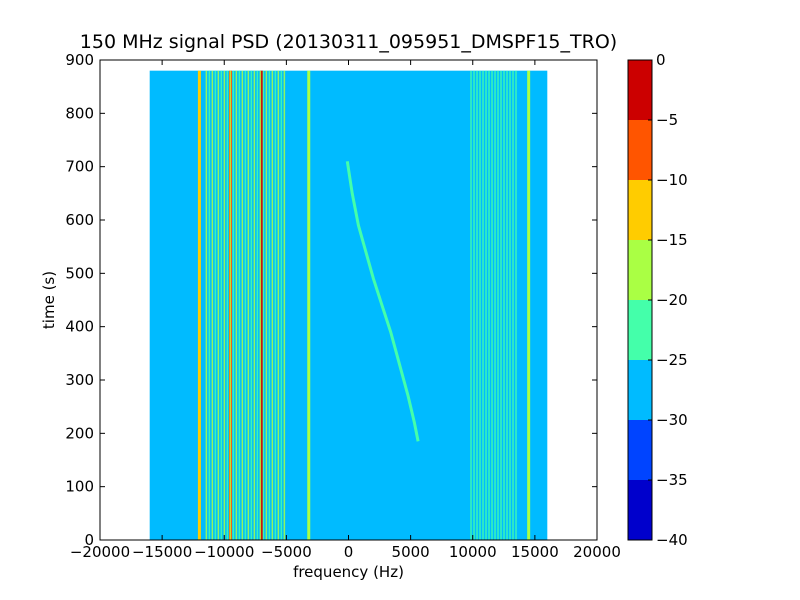 This screenshot has height=600, width=800. What do you see at coordinates (79, 380) in the screenshot?
I see `y-tick-label: 300` at bounding box center [79, 380].